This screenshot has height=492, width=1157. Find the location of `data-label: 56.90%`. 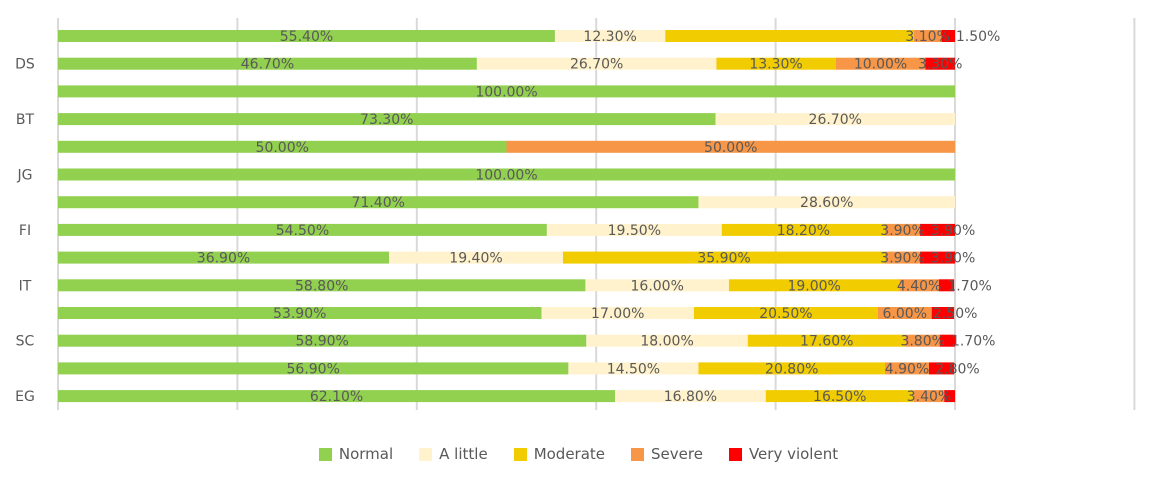

data-label: 56.90% is located at coordinates (313, 369).